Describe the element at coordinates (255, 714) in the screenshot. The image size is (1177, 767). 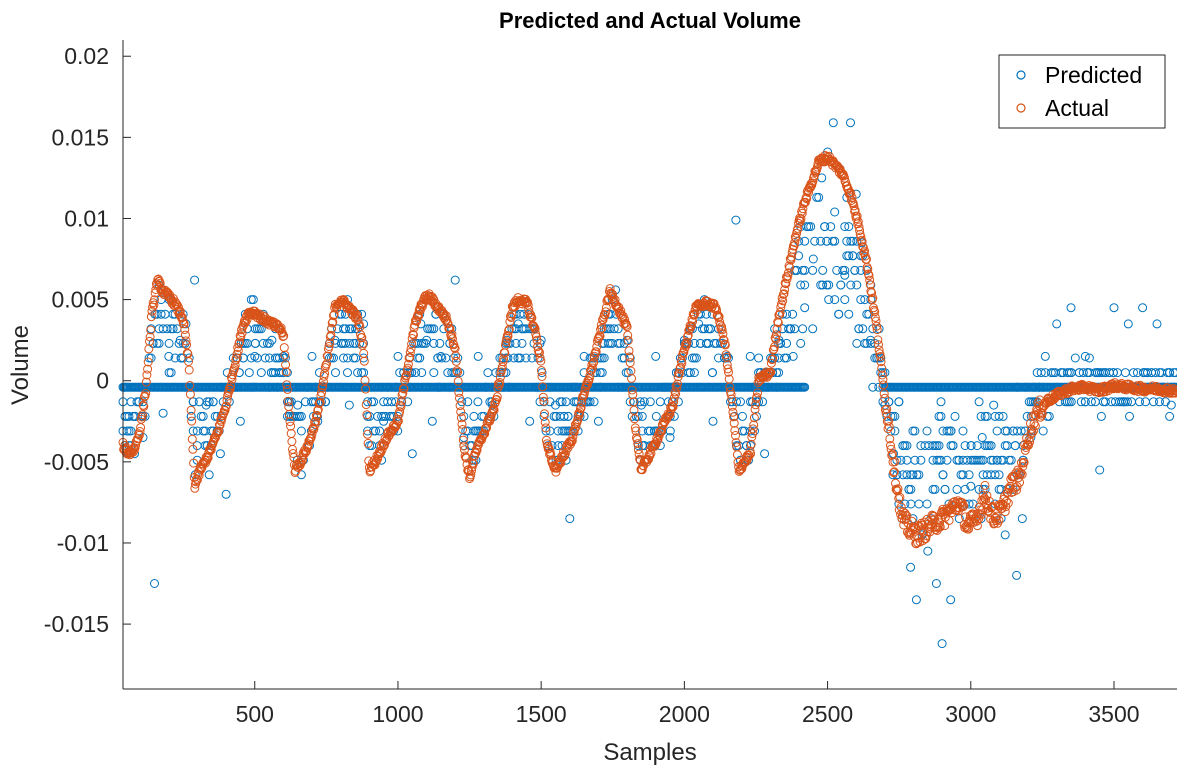
I see `x-tick-label: 500` at that location.